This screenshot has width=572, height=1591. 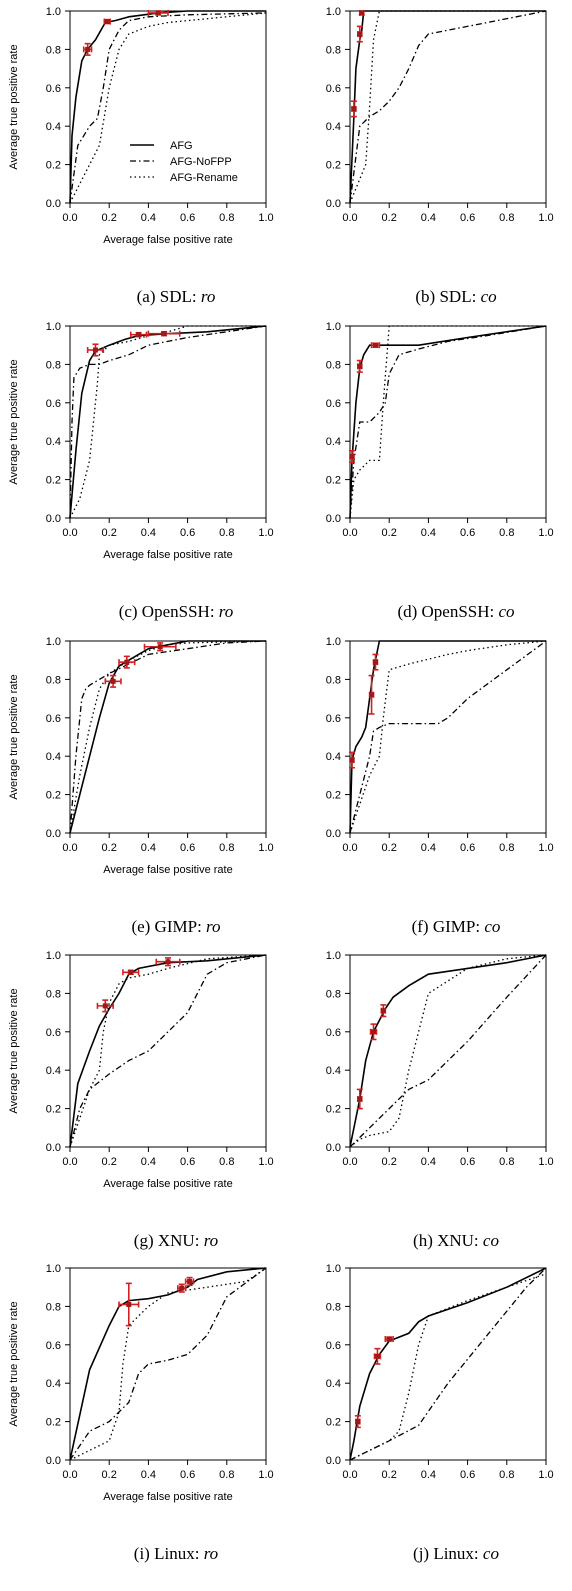 I want to click on y-tick-label: 0.4, so click(x=53, y=442).